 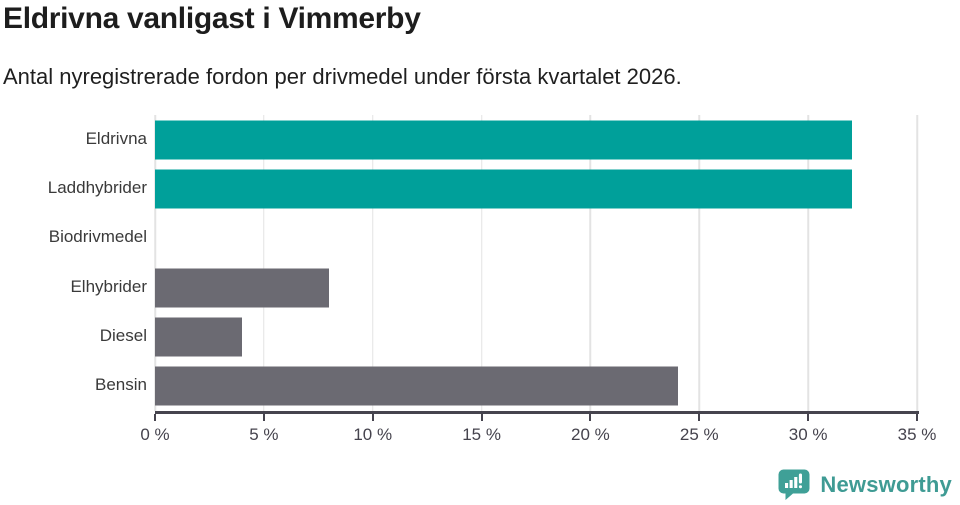 I want to click on bar-row: Eldrivna, so click(x=480, y=139).